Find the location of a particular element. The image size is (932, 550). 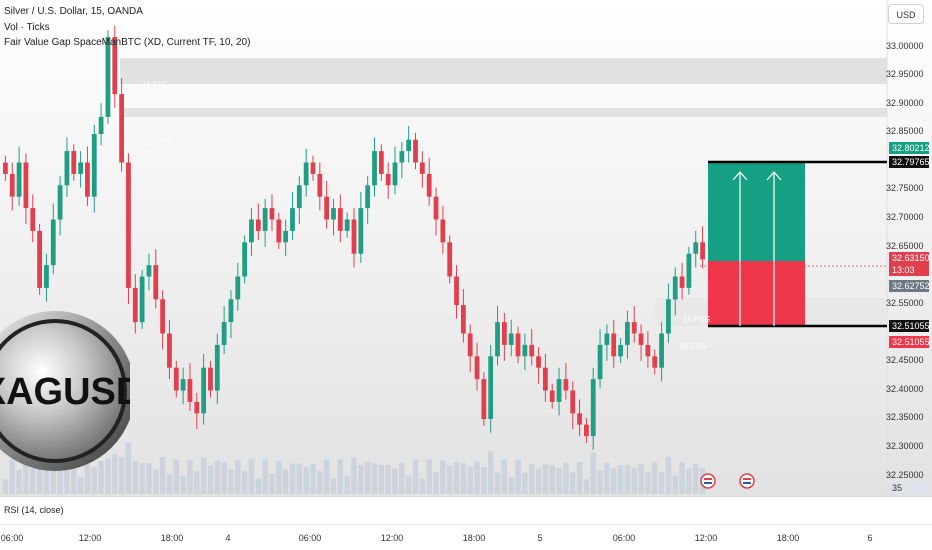

target-zone is located at coordinates (756, 211).